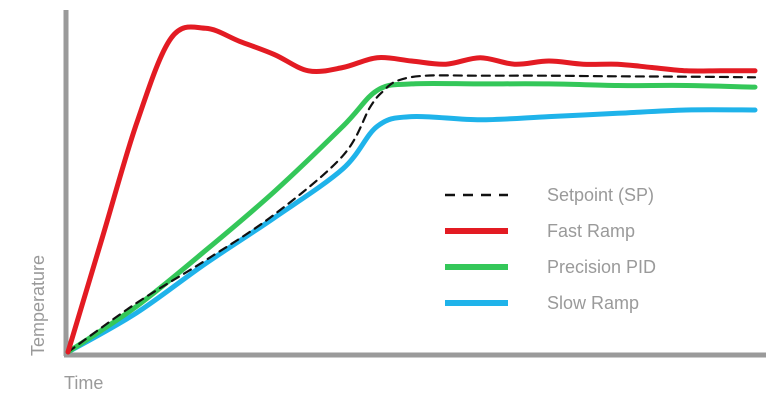  What do you see at coordinates (593, 303) in the screenshot?
I see `legend-label-slow-ramp: Slow Ramp` at bounding box center [593, 303].